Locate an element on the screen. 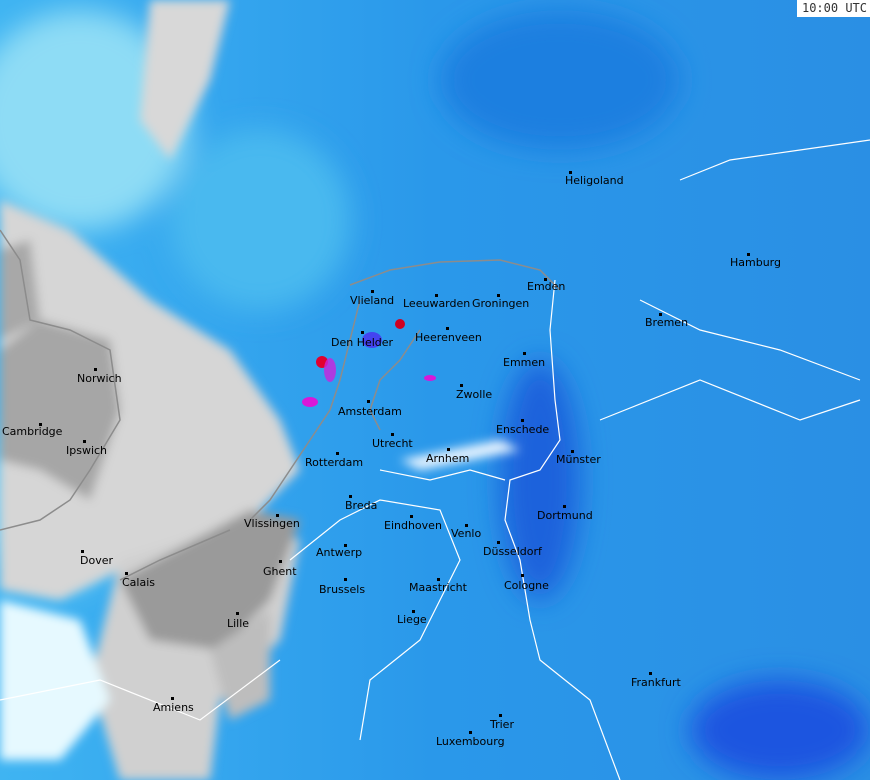 The width and height of the screenshot is (870, 780). city-label: Heligoland is located at coordinates (594, 180).